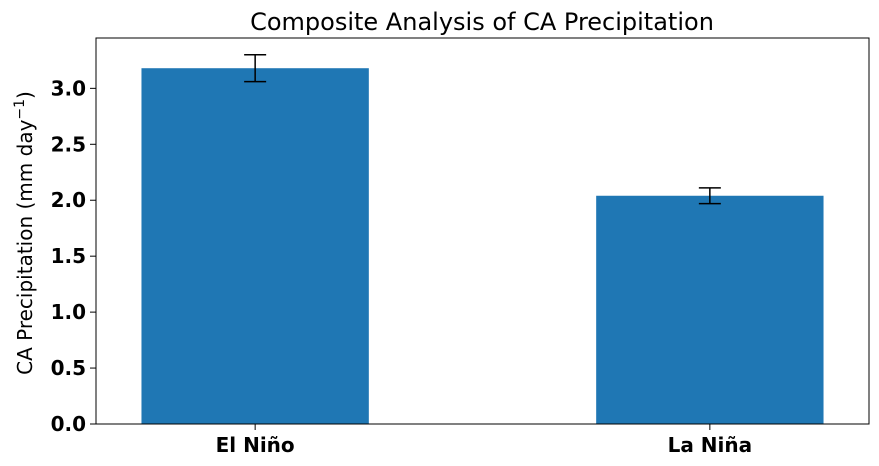 This screenshot has height=466, width=879. Describe the element at coordinates (20, 109) in the screenshot. I see `y-axis-label-exponent: −1` at that location.